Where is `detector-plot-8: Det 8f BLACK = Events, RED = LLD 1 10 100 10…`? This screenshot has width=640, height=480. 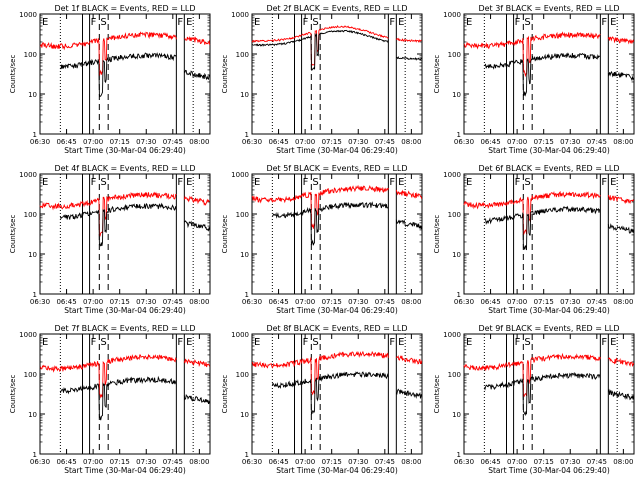 detector-plot-8: Det 8f BLACK = Events, RED = LLD 1 10 100 10… is located at coordinates (322, 399).